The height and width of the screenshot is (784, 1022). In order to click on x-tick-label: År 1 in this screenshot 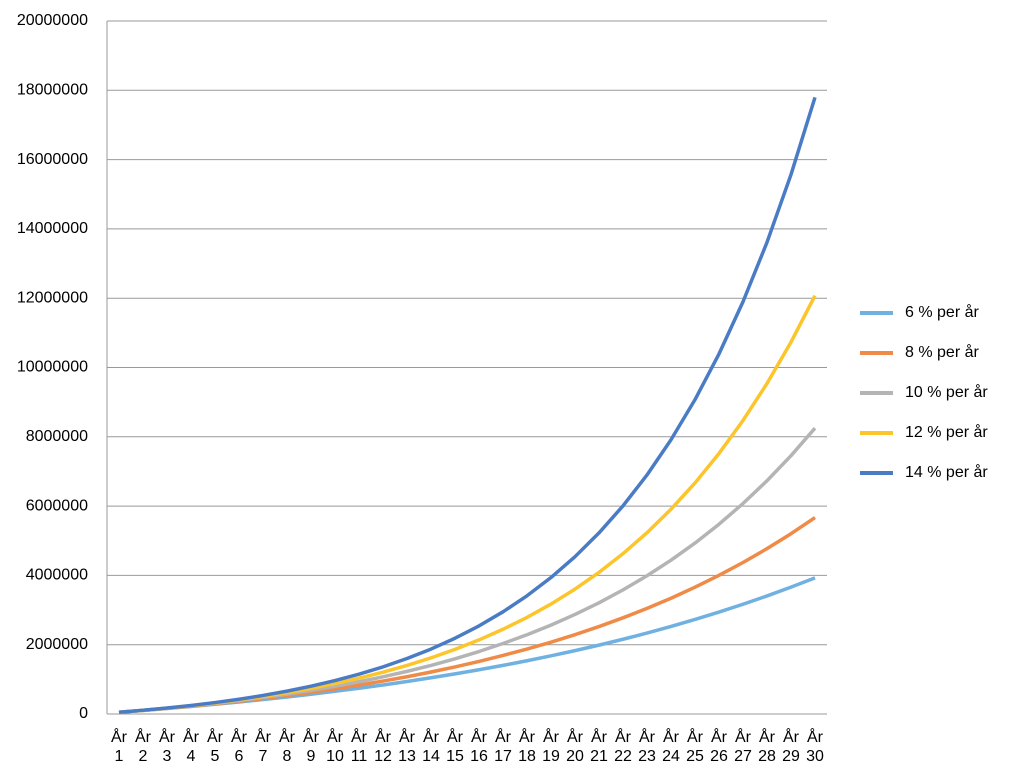, I will do `click(119, 747)`.